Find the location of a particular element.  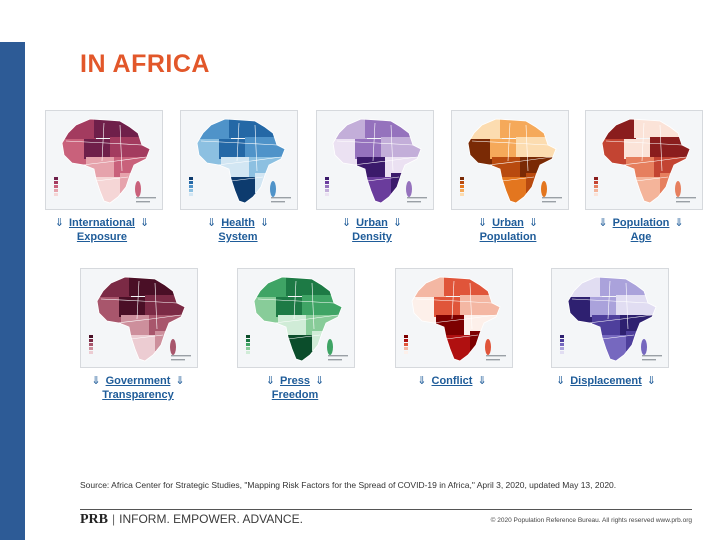

map-thumbnail-press-freedom is located at coordinates (296, 318).